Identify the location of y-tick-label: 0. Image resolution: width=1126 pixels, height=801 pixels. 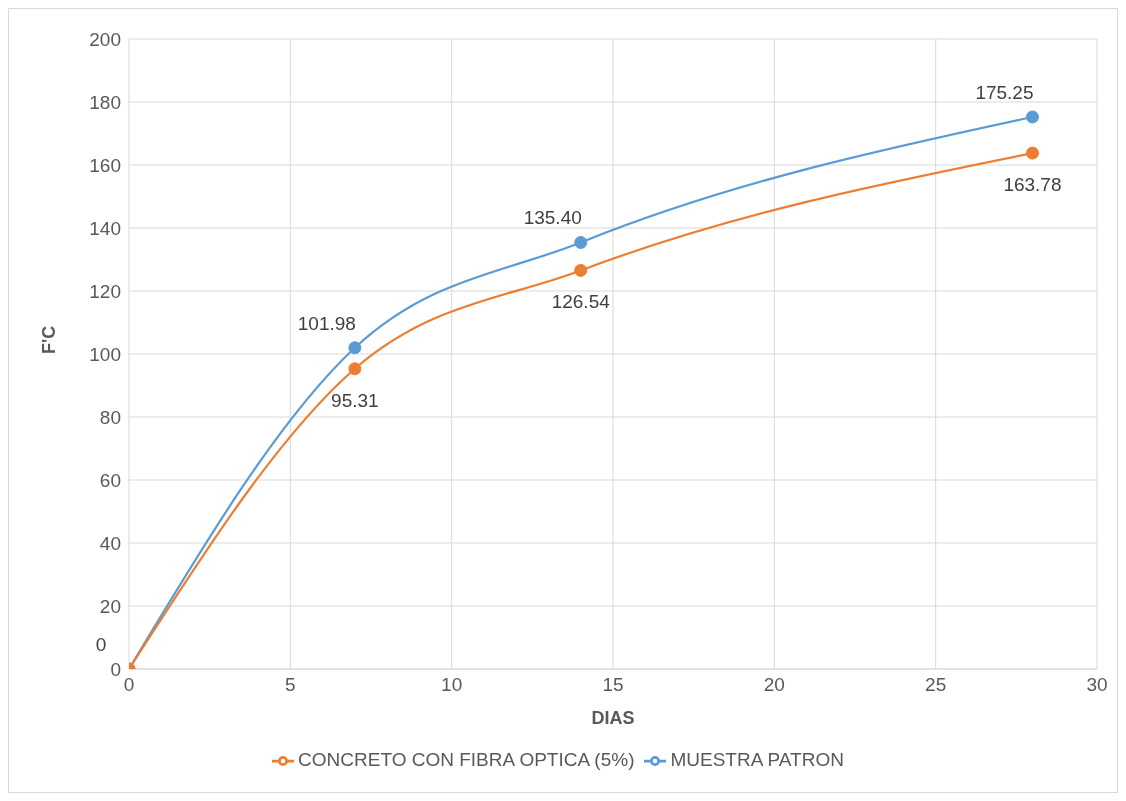
(115, 669).